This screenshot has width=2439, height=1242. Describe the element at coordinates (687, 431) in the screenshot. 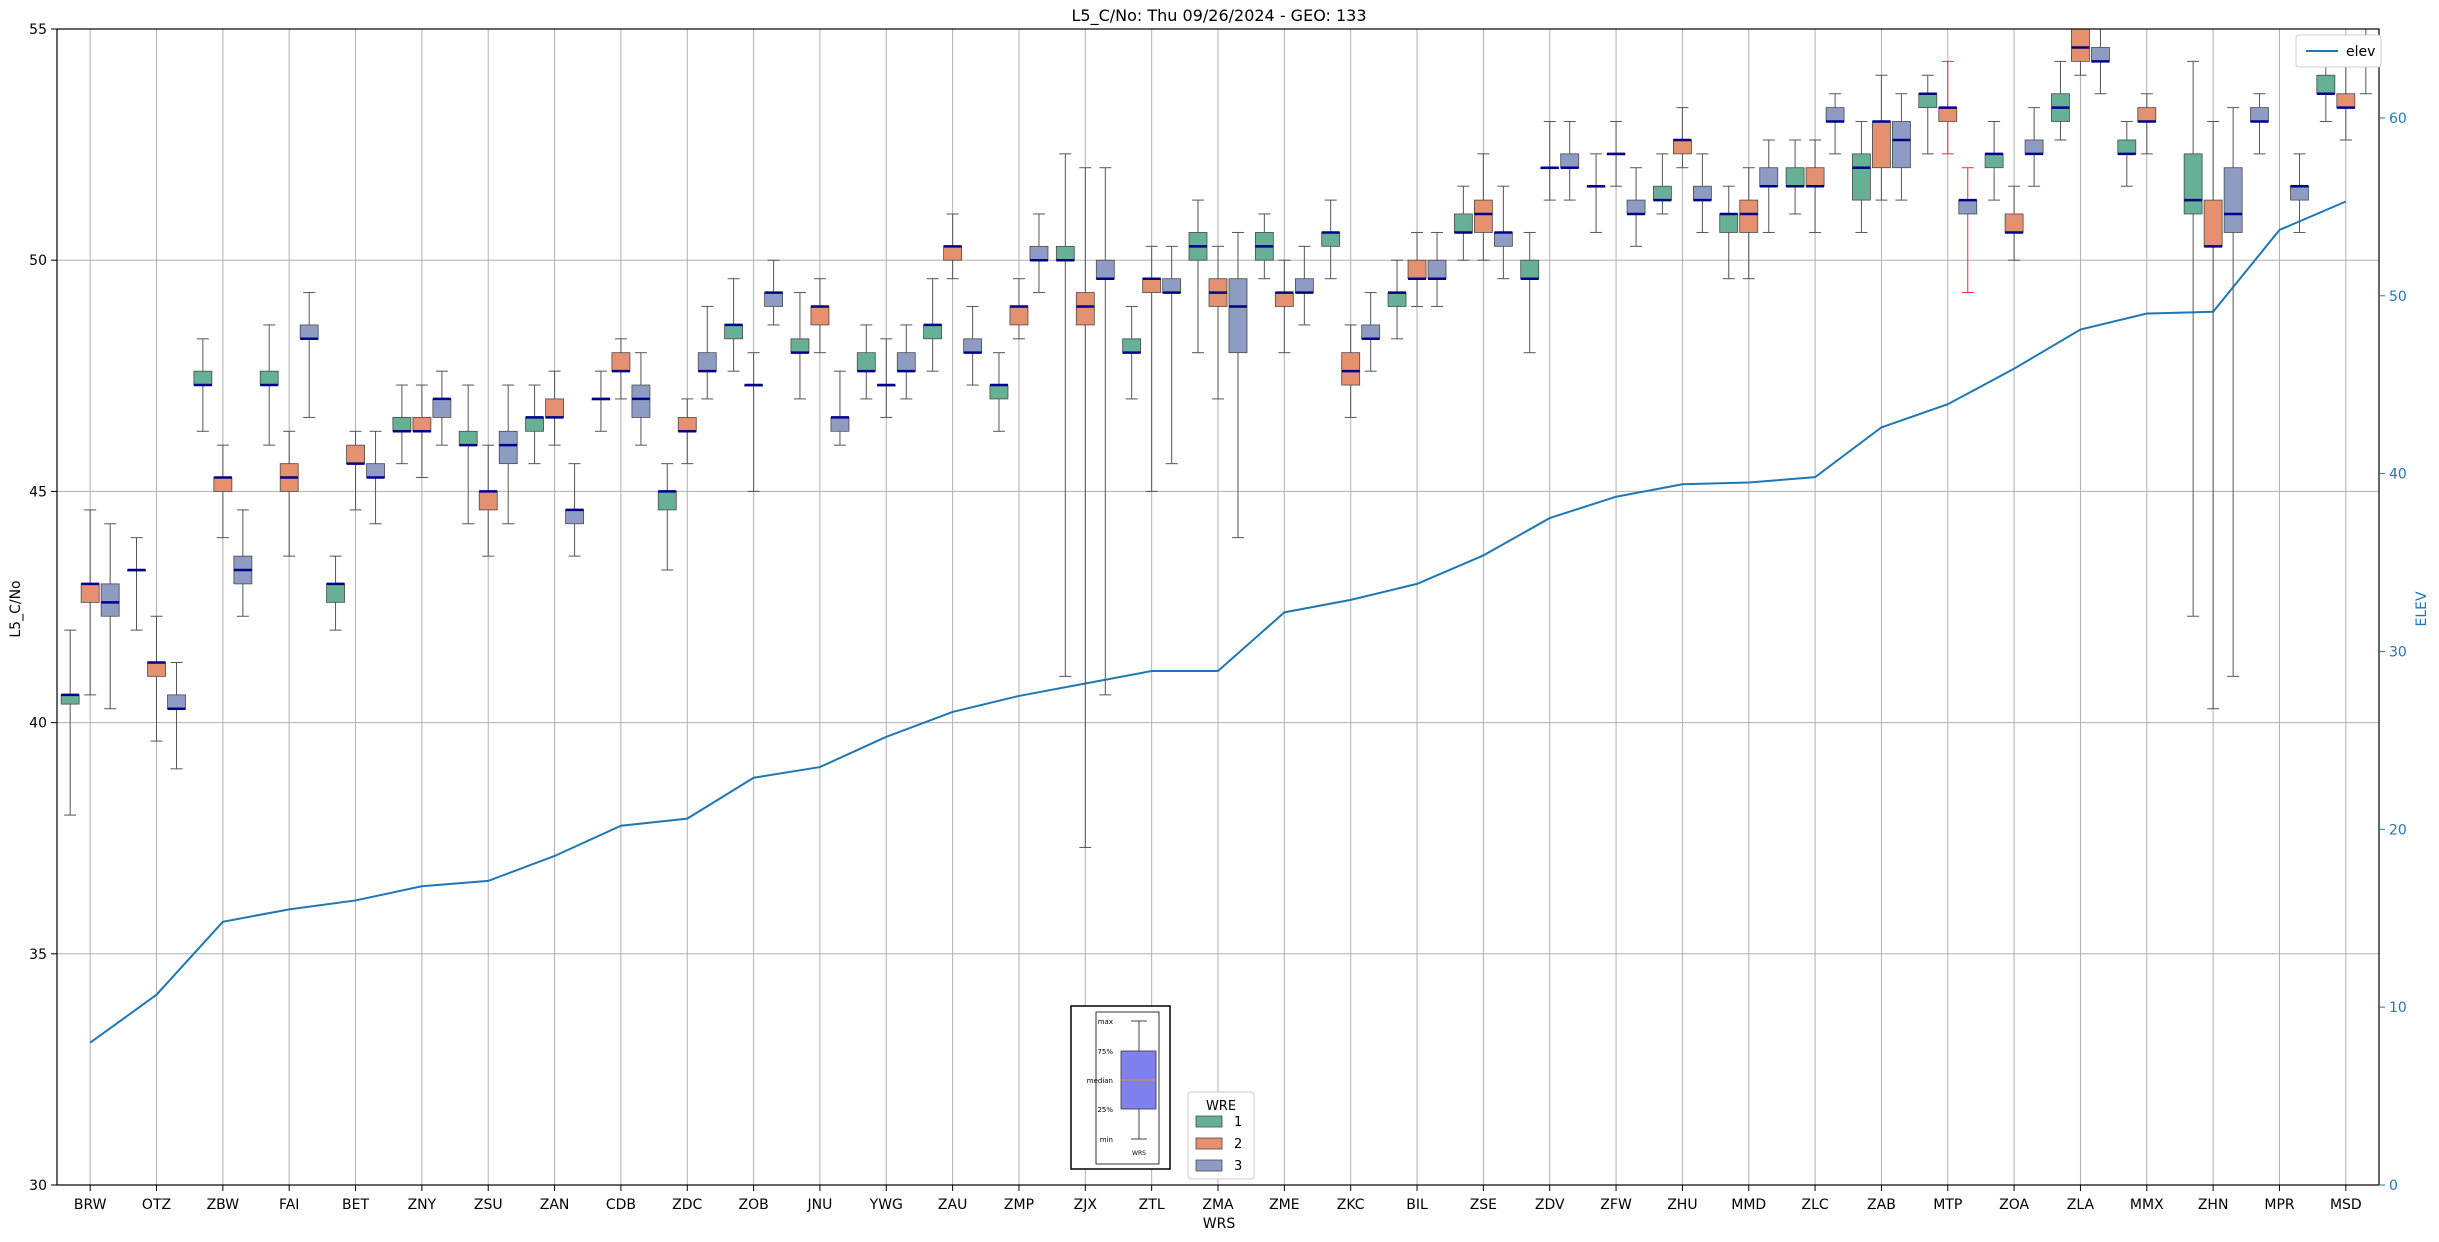

I see `box-ZDC-wre2` at that location.